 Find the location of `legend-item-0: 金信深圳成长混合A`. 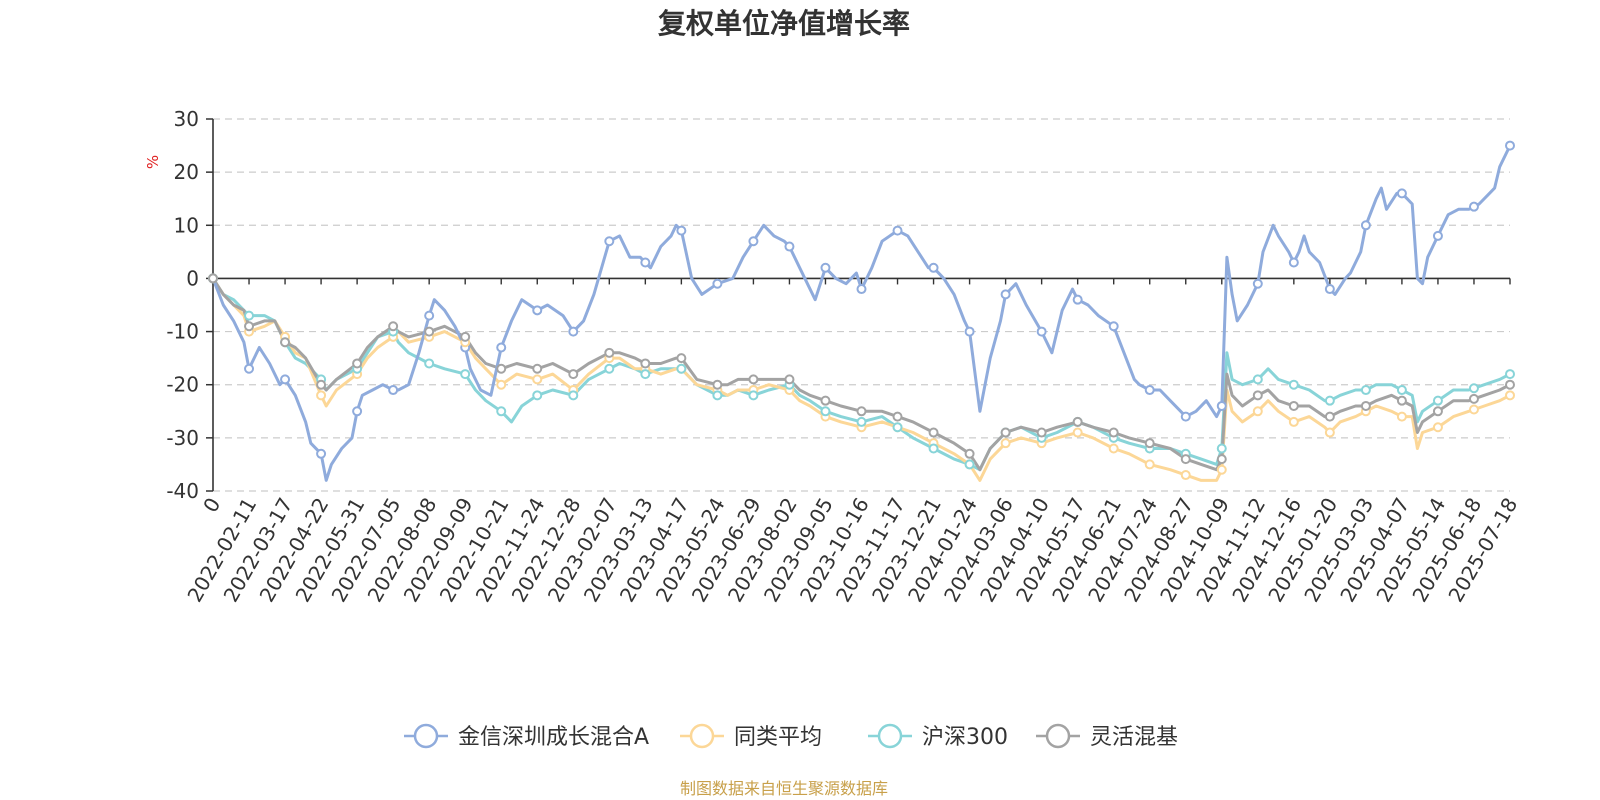

legend-item-0: 金信深圳成长混合A is located at coordinates (526, 736).